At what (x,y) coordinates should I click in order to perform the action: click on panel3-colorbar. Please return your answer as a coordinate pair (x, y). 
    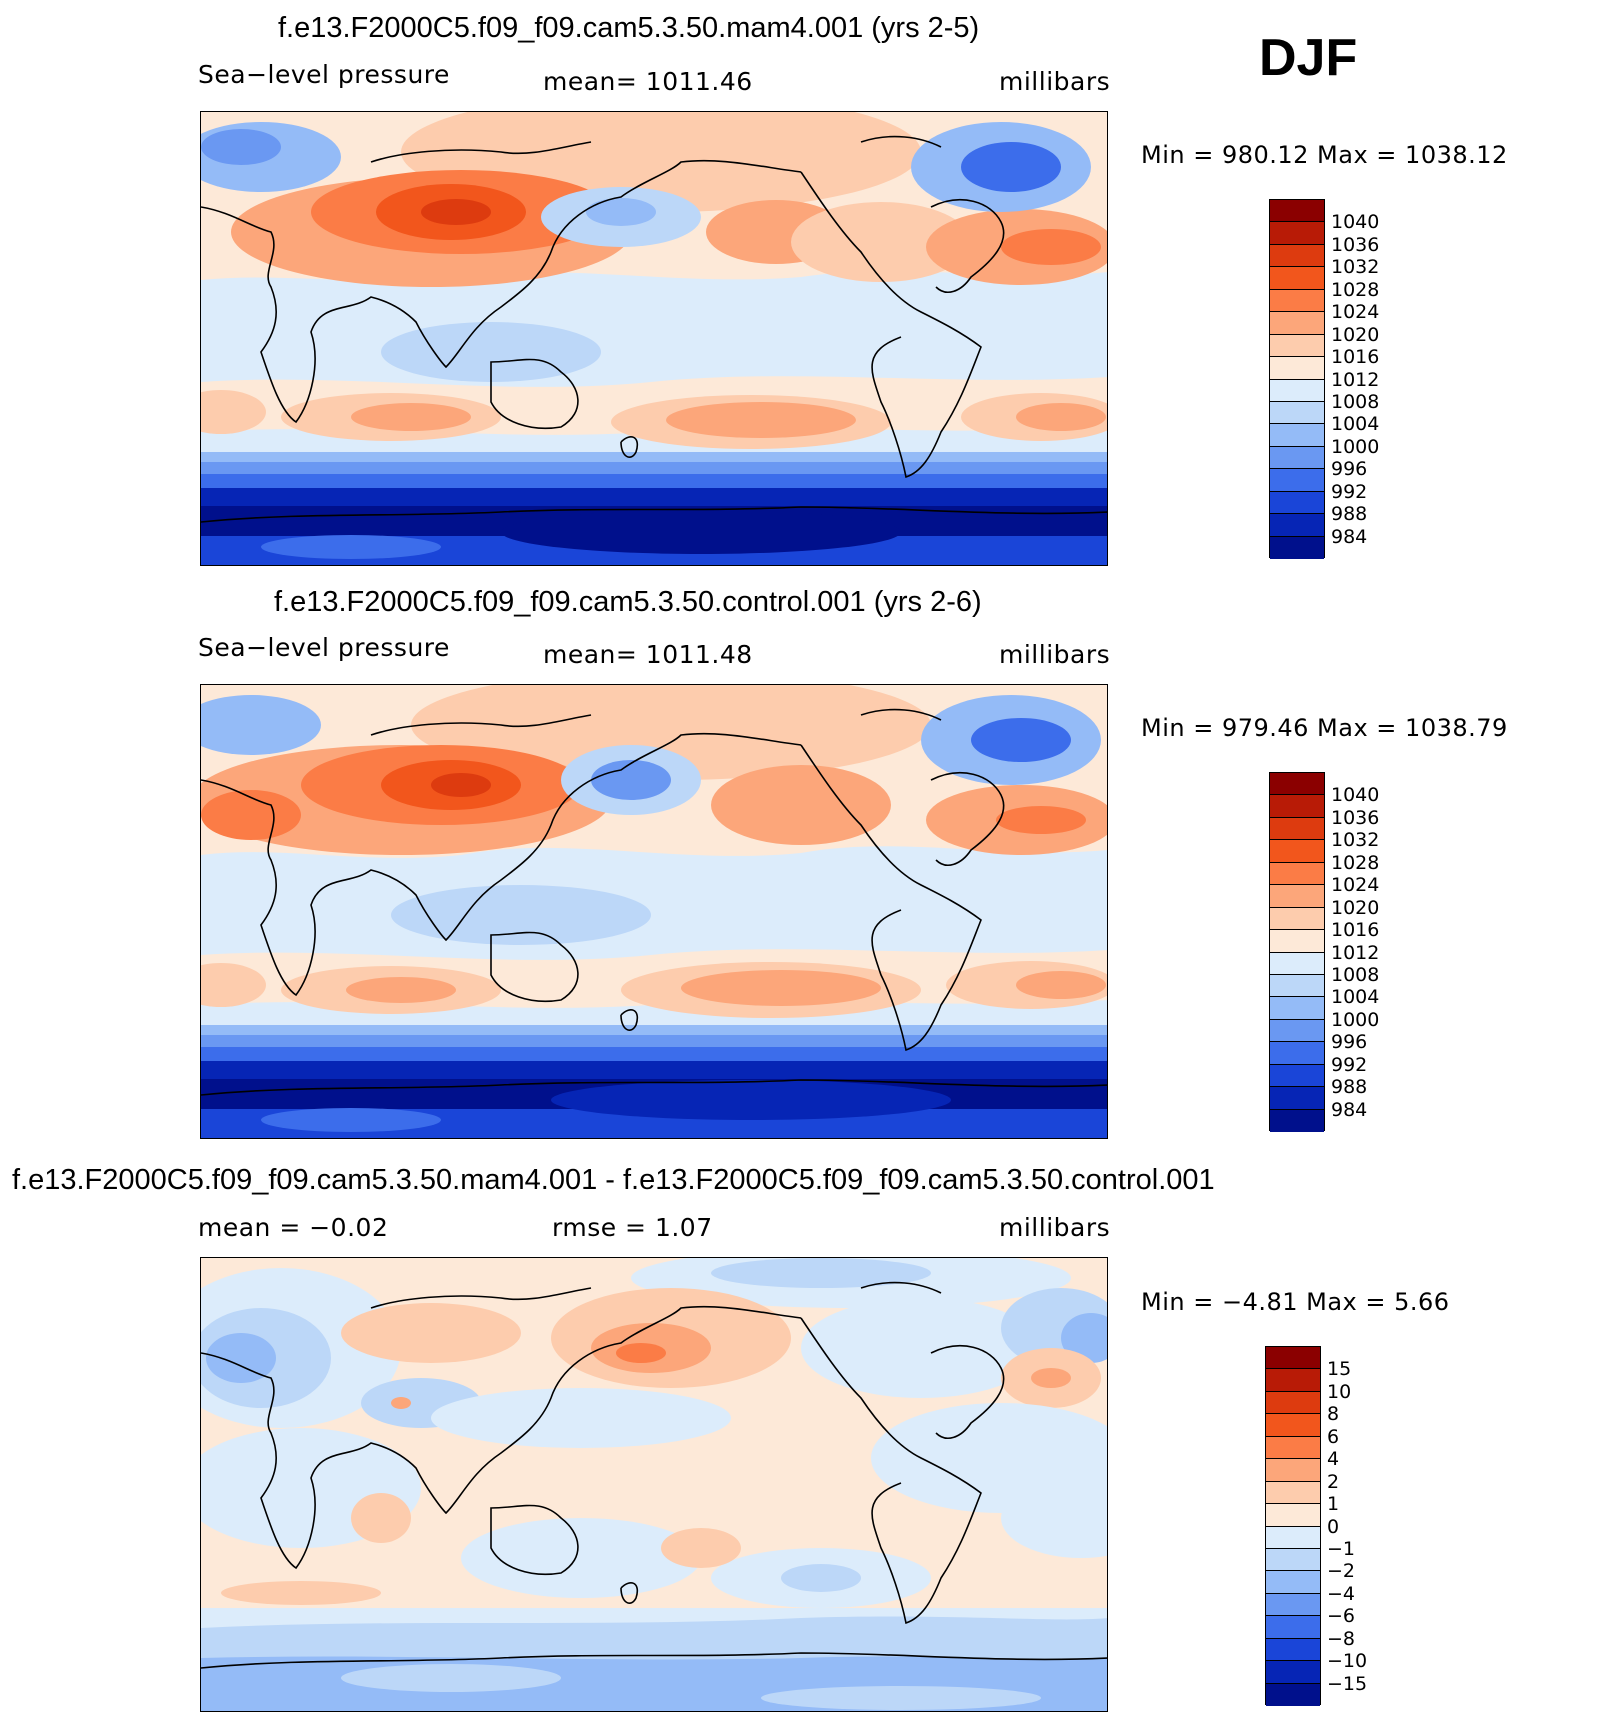
    Looking at the image, I should click on (1293, 1526).